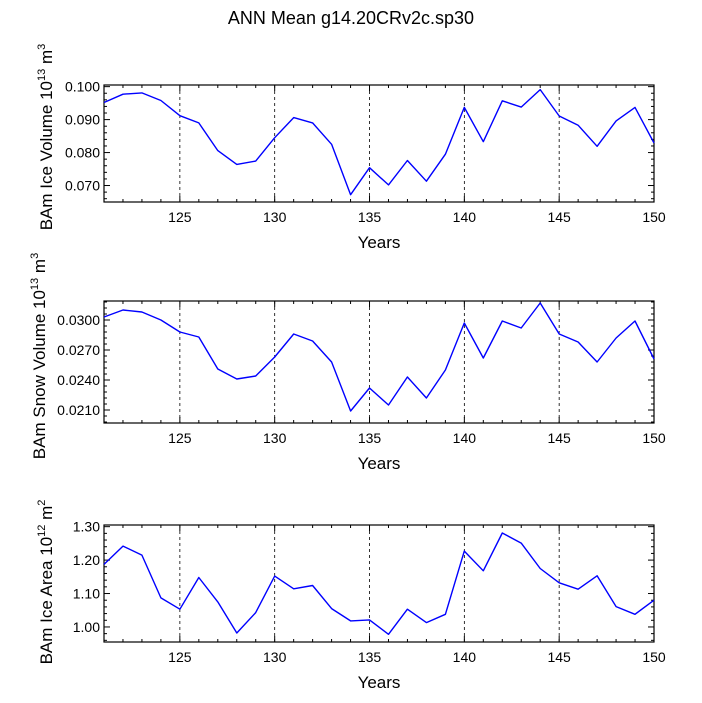 The image size is (702, 703). I want to click on series-line-ice-area, so click(379, 583).